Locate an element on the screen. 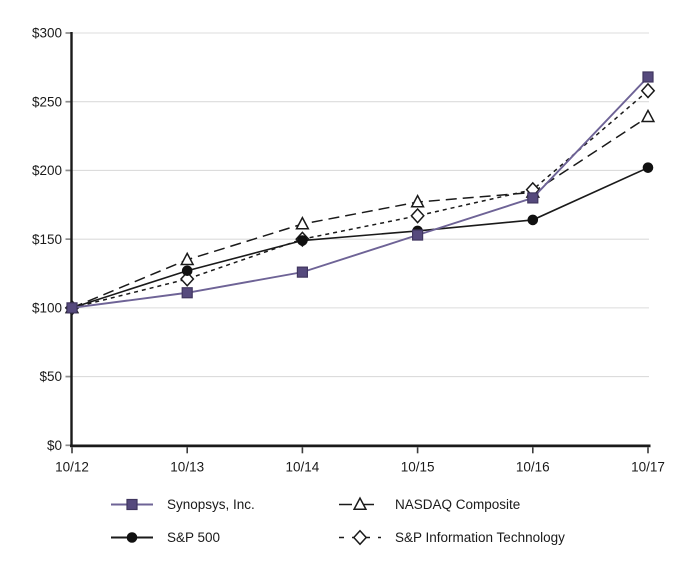 Image resolution: width=682 pixels, height=581 pixels. legend-label: S&P 500 is located at coordinates (194, 537).